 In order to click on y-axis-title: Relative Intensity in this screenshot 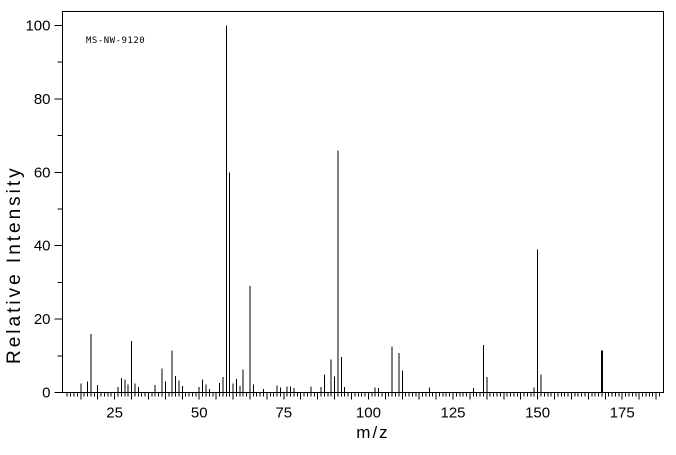, I will do `click(14, 265)`.